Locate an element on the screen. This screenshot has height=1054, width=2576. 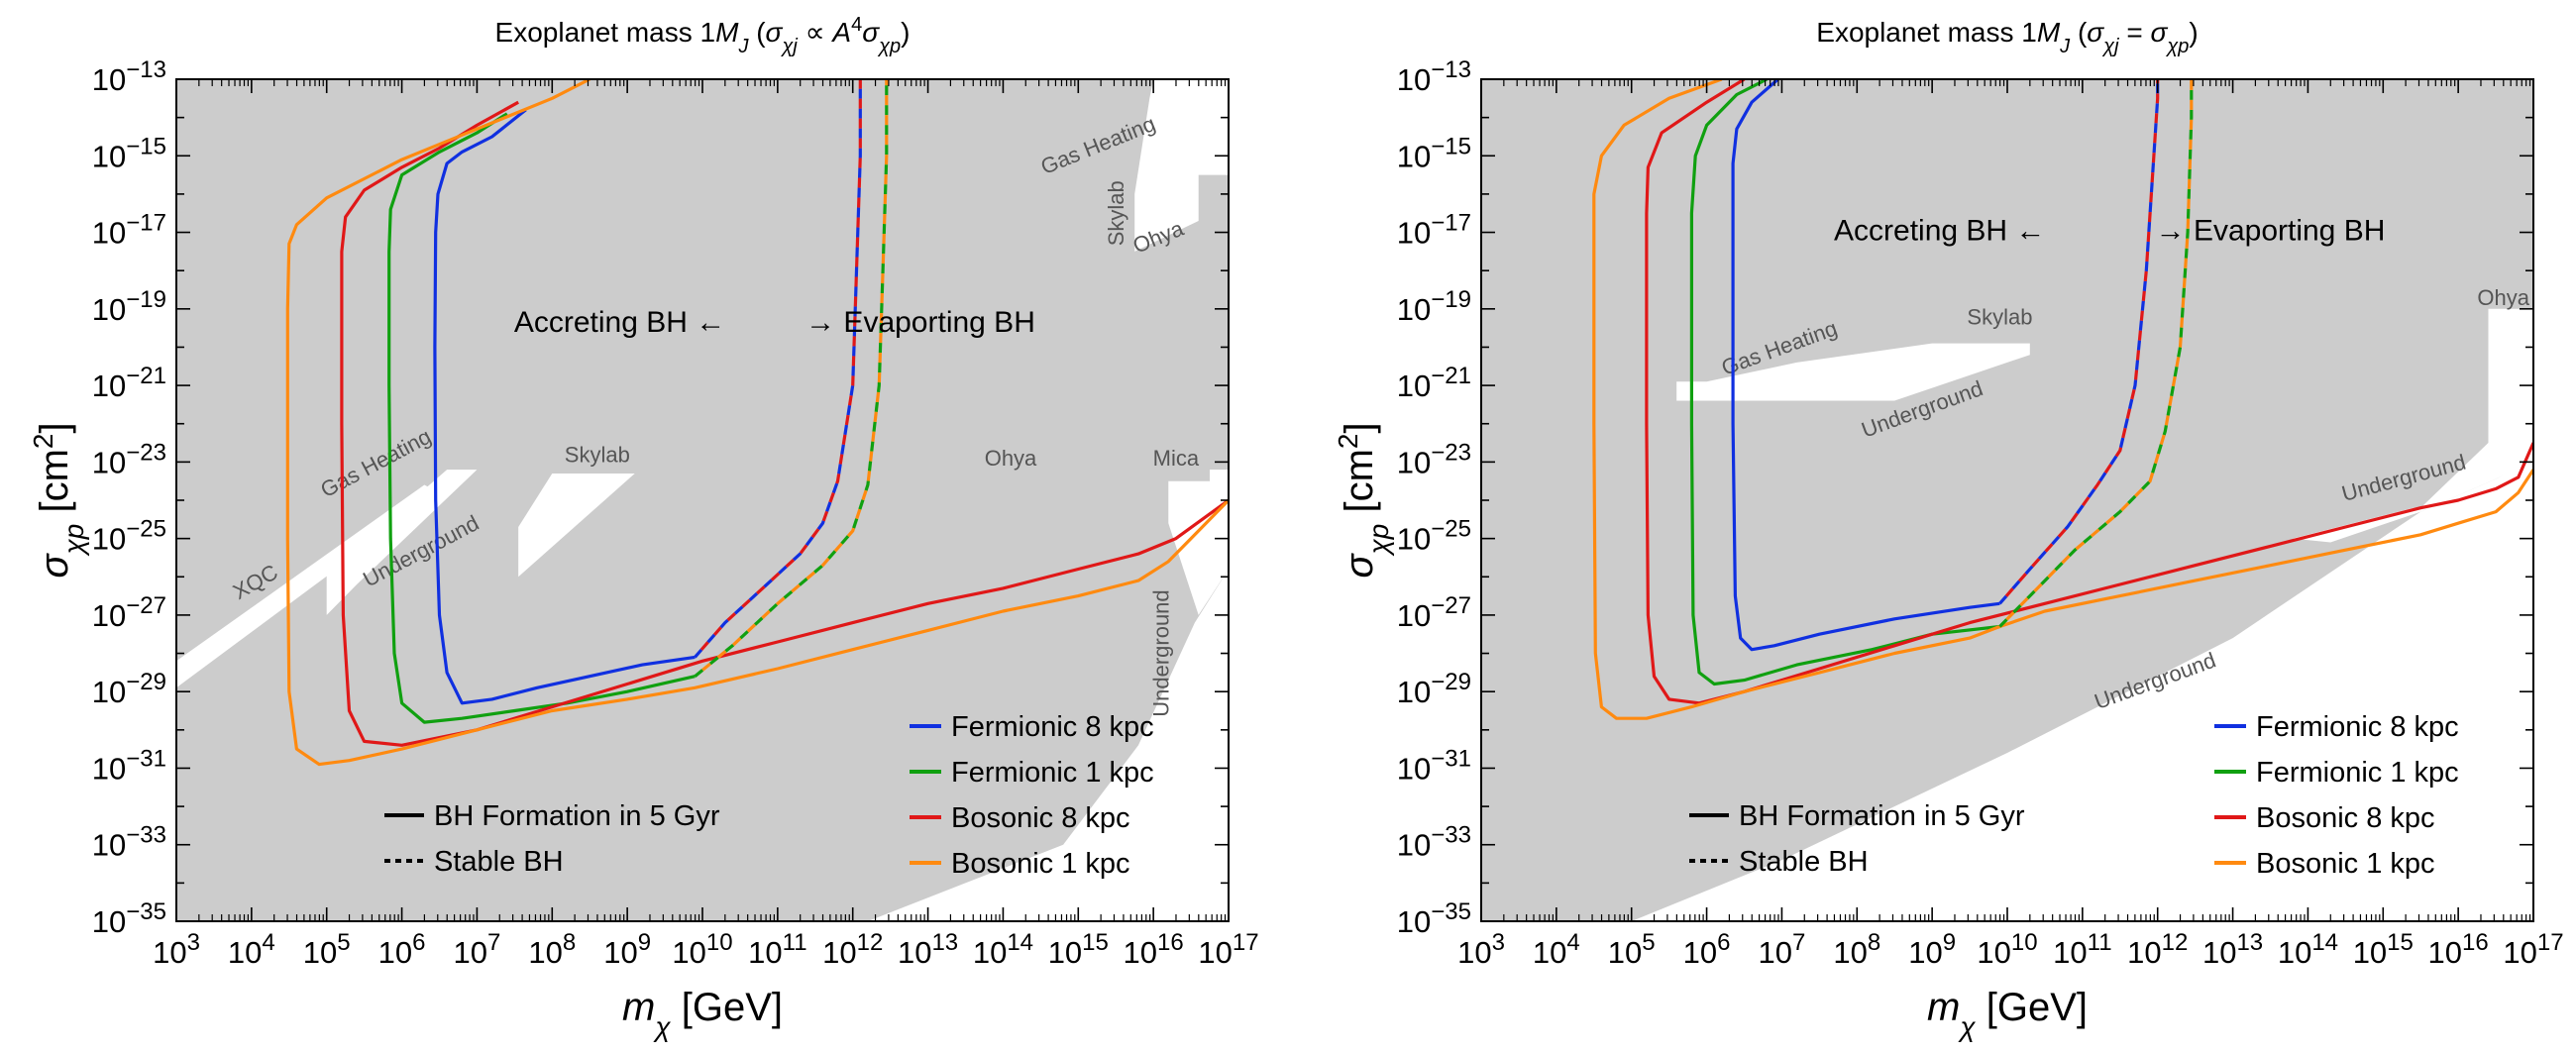
y-tick-label: 10−31 is located at coordinates (1434, 766).